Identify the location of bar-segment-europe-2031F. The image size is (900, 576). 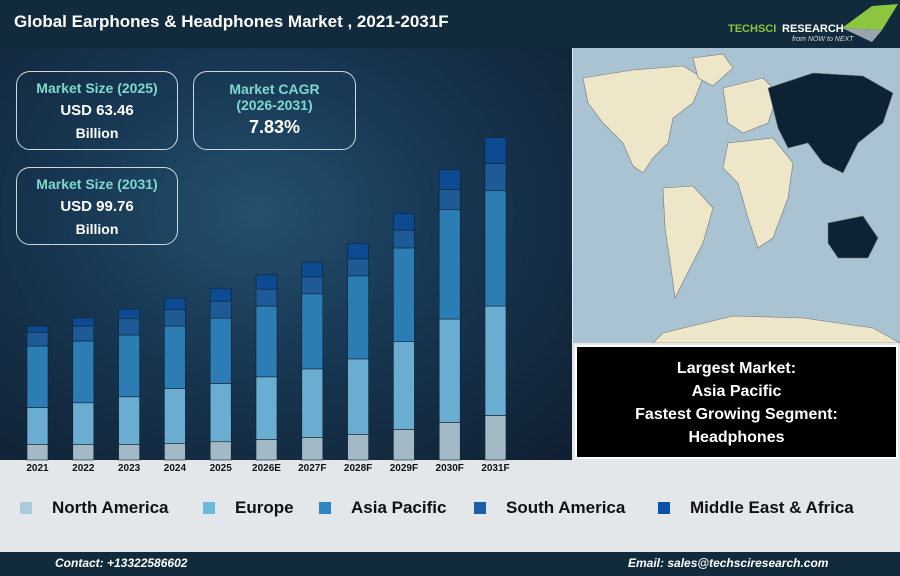
(495, 360).